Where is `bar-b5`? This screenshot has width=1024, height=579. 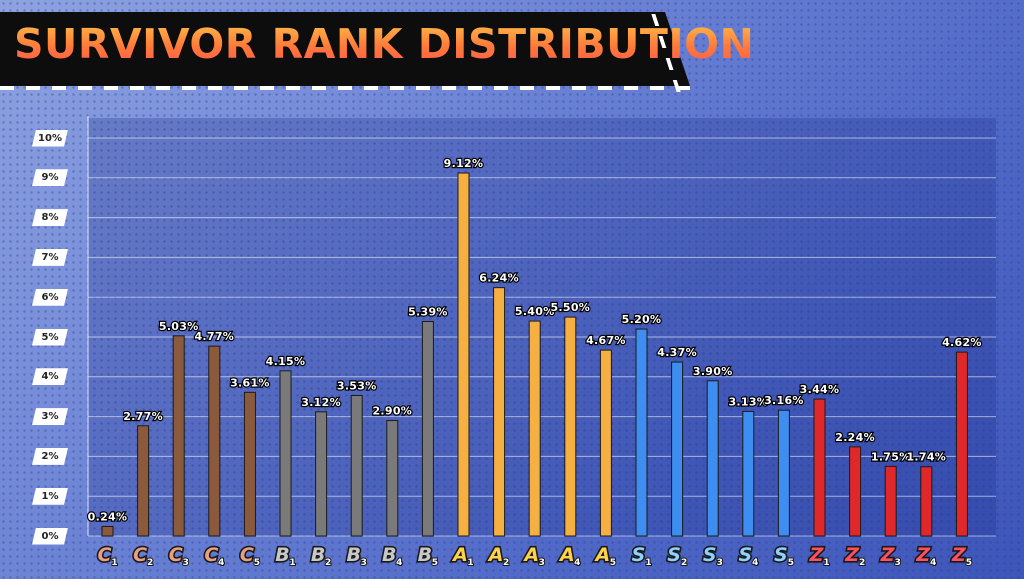 bar-b5 is located at coordinates (427, 428).